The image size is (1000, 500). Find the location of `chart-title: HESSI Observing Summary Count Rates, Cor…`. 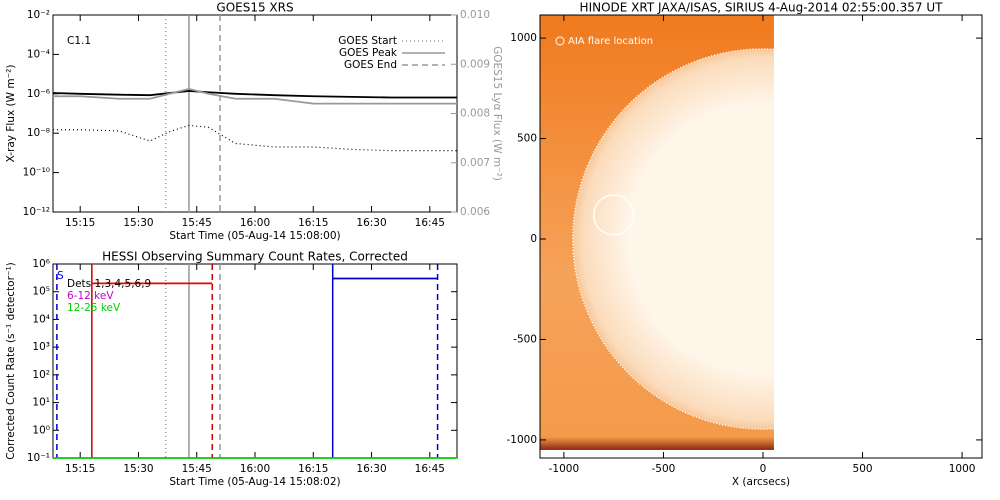

chart-title: HESSI Observing Summary Count Rates, Cor… is located at coordinates (255, 257).